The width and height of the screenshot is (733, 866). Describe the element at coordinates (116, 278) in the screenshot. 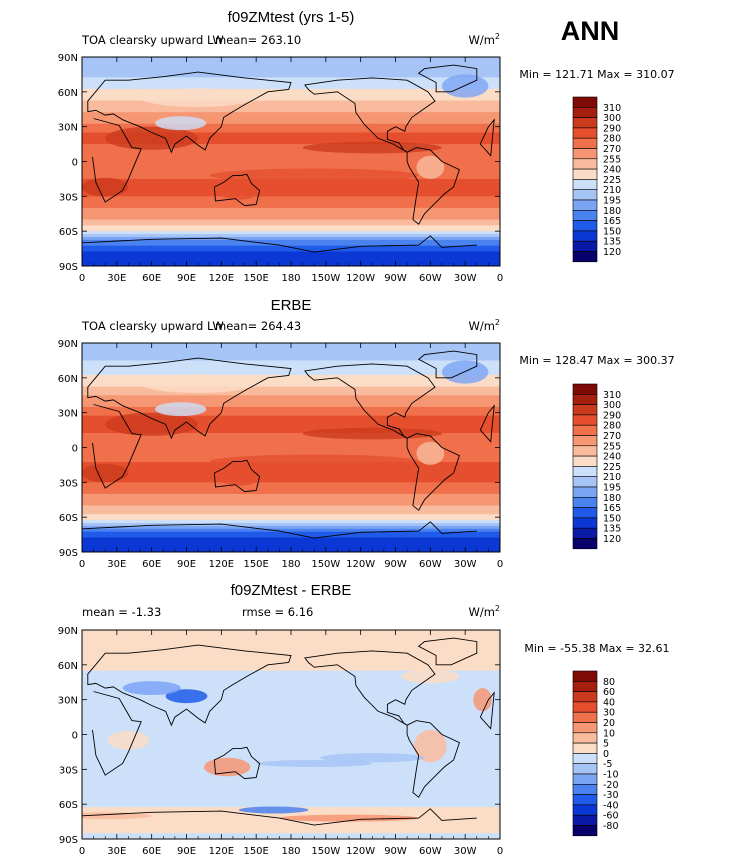

I see `x-tick-label: 30E` at that location.